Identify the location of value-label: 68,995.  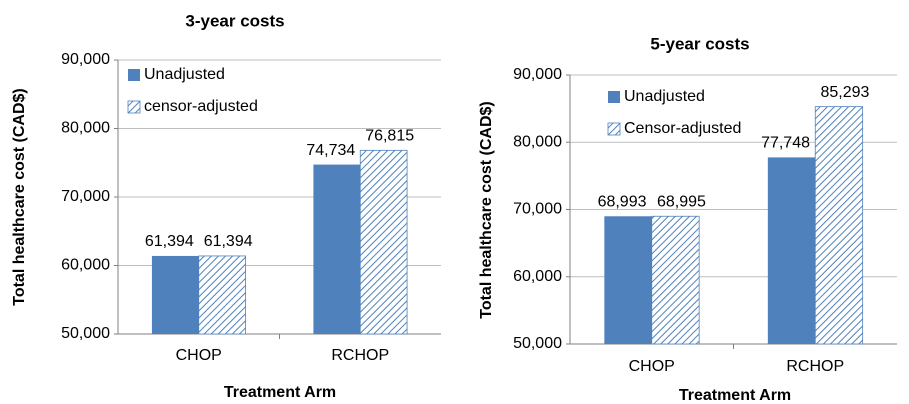
(681, 201).